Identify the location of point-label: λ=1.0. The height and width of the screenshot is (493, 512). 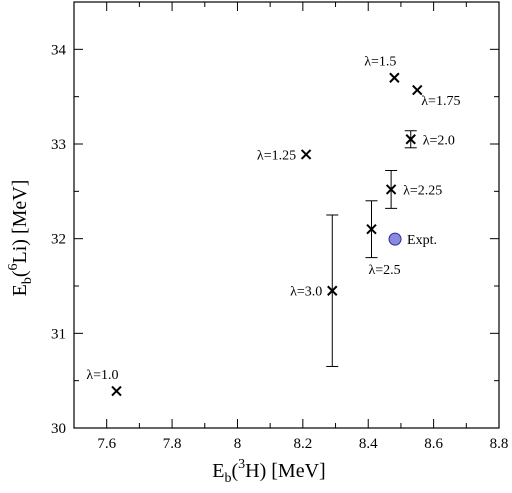
(102, 375).